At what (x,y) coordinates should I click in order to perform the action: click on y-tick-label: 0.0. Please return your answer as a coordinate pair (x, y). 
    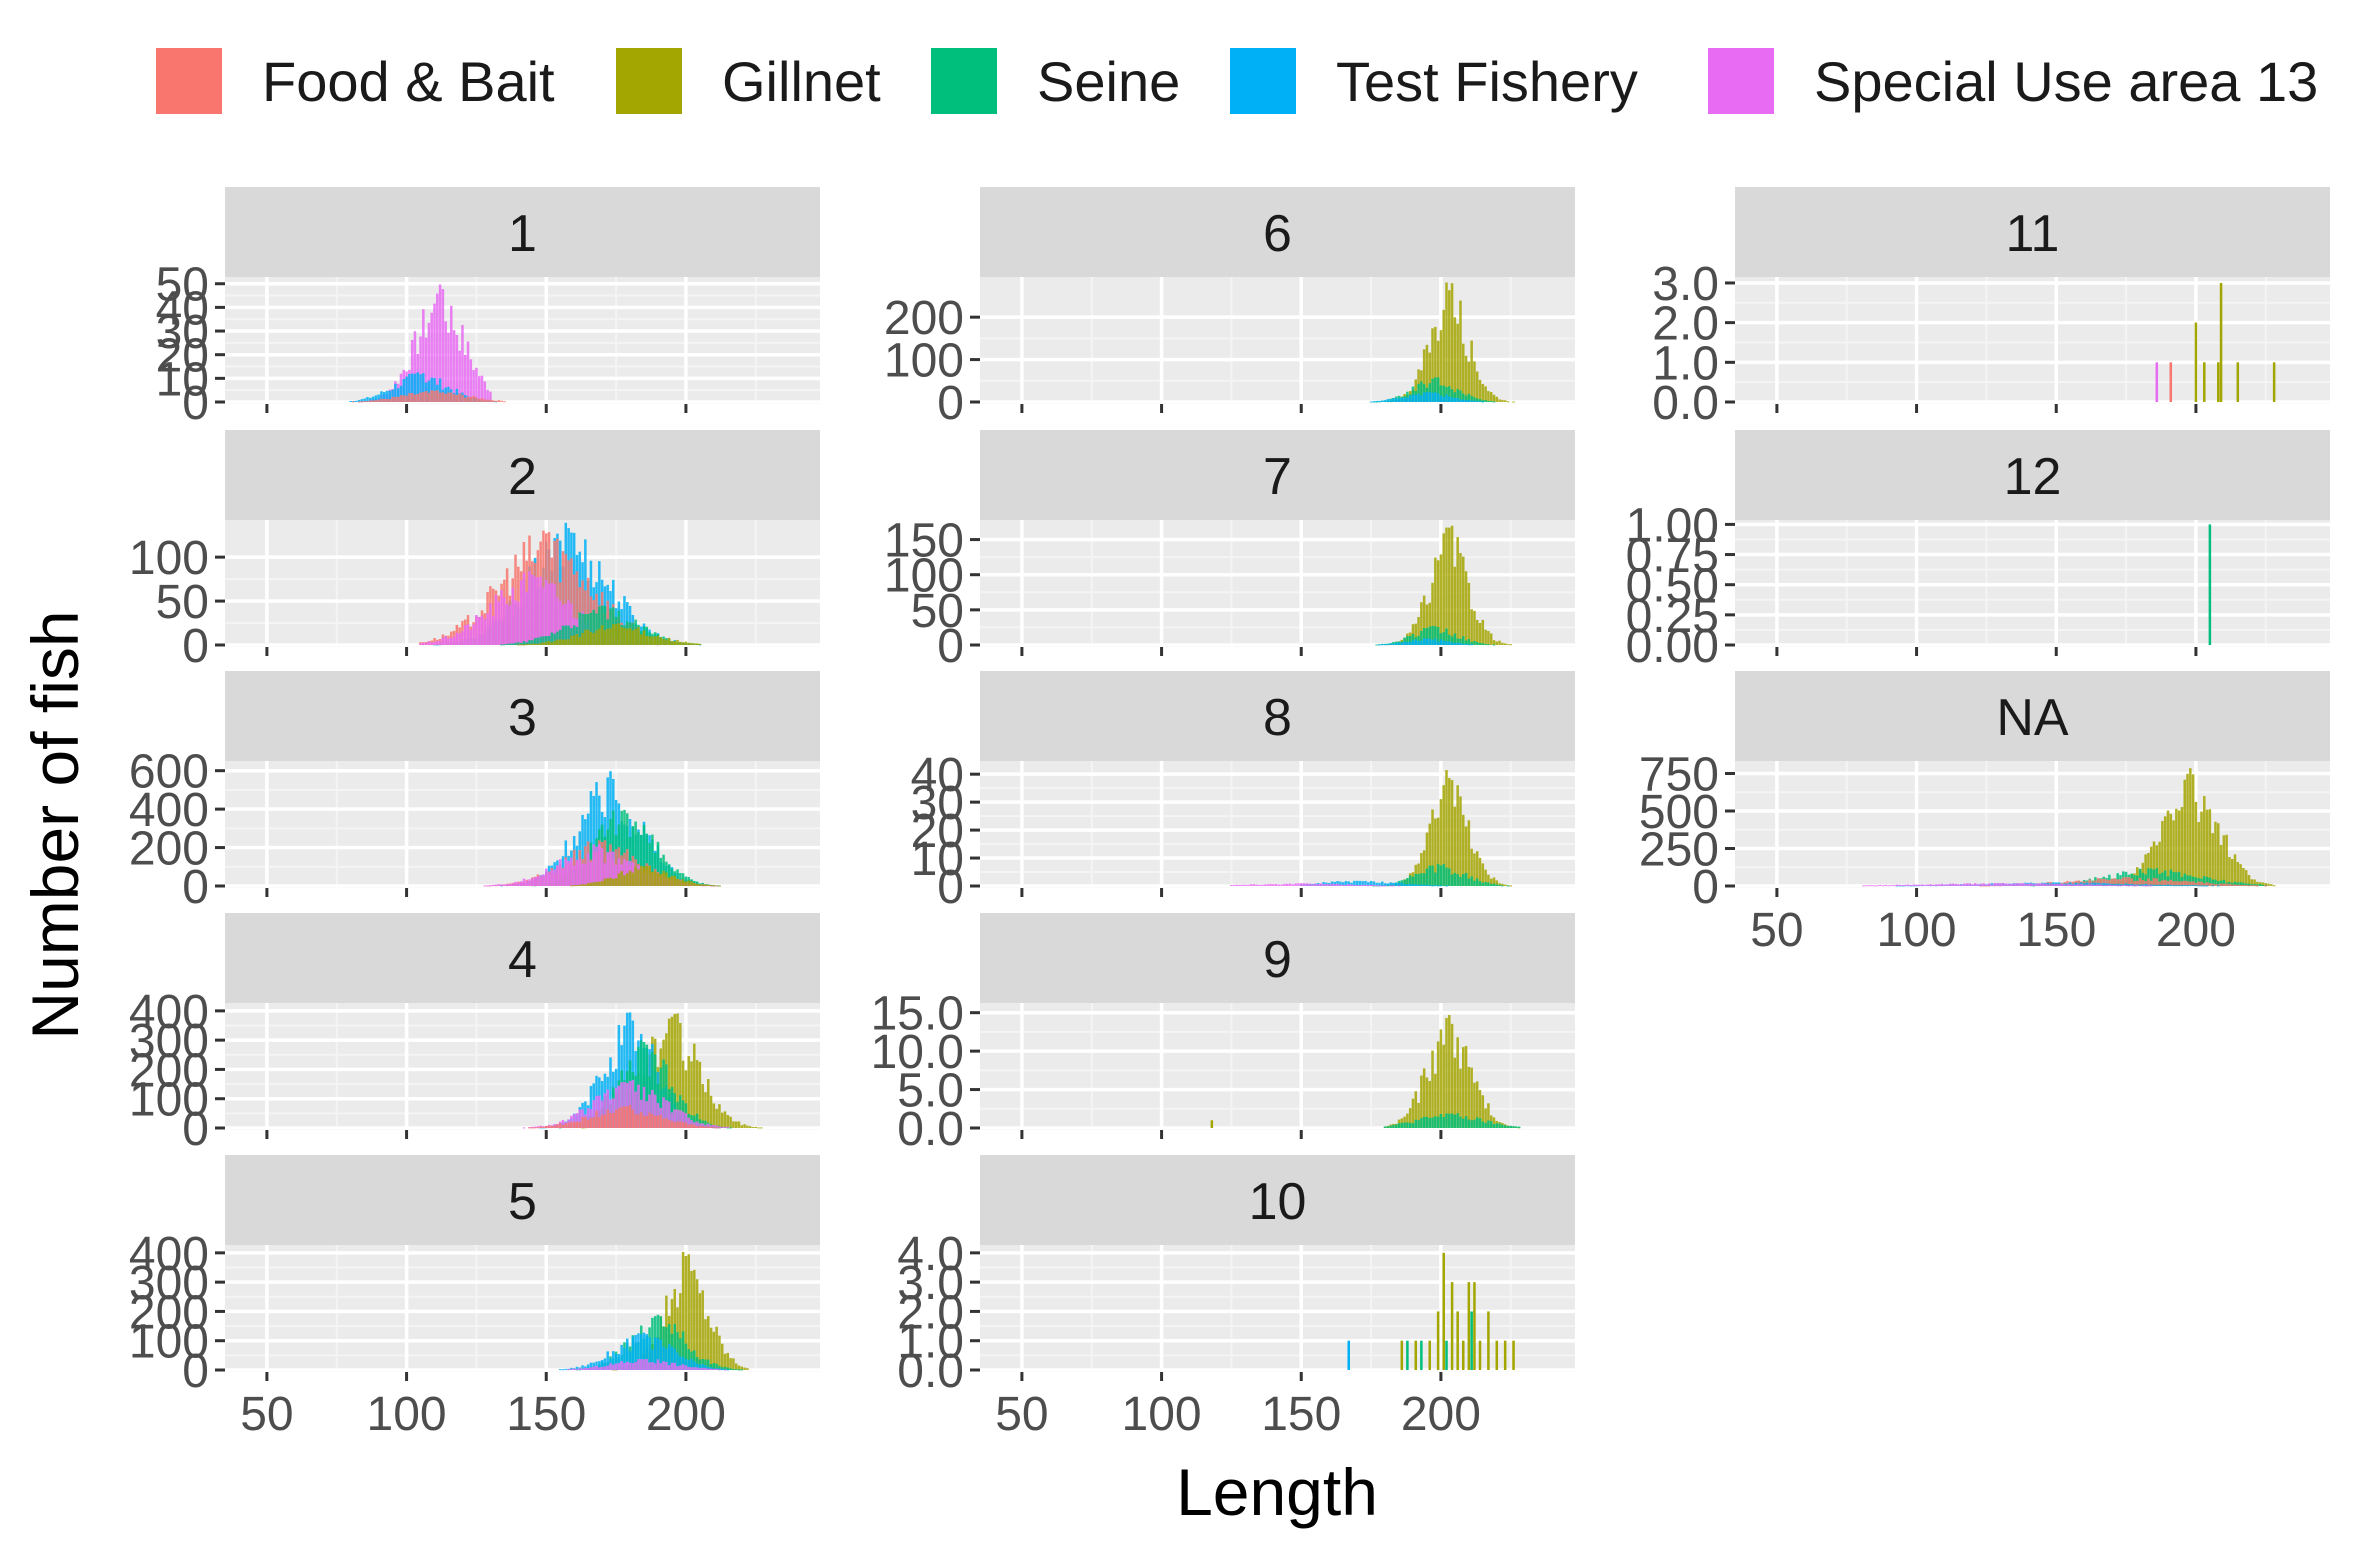
    Looking at the image, I should click on (930, 1129).